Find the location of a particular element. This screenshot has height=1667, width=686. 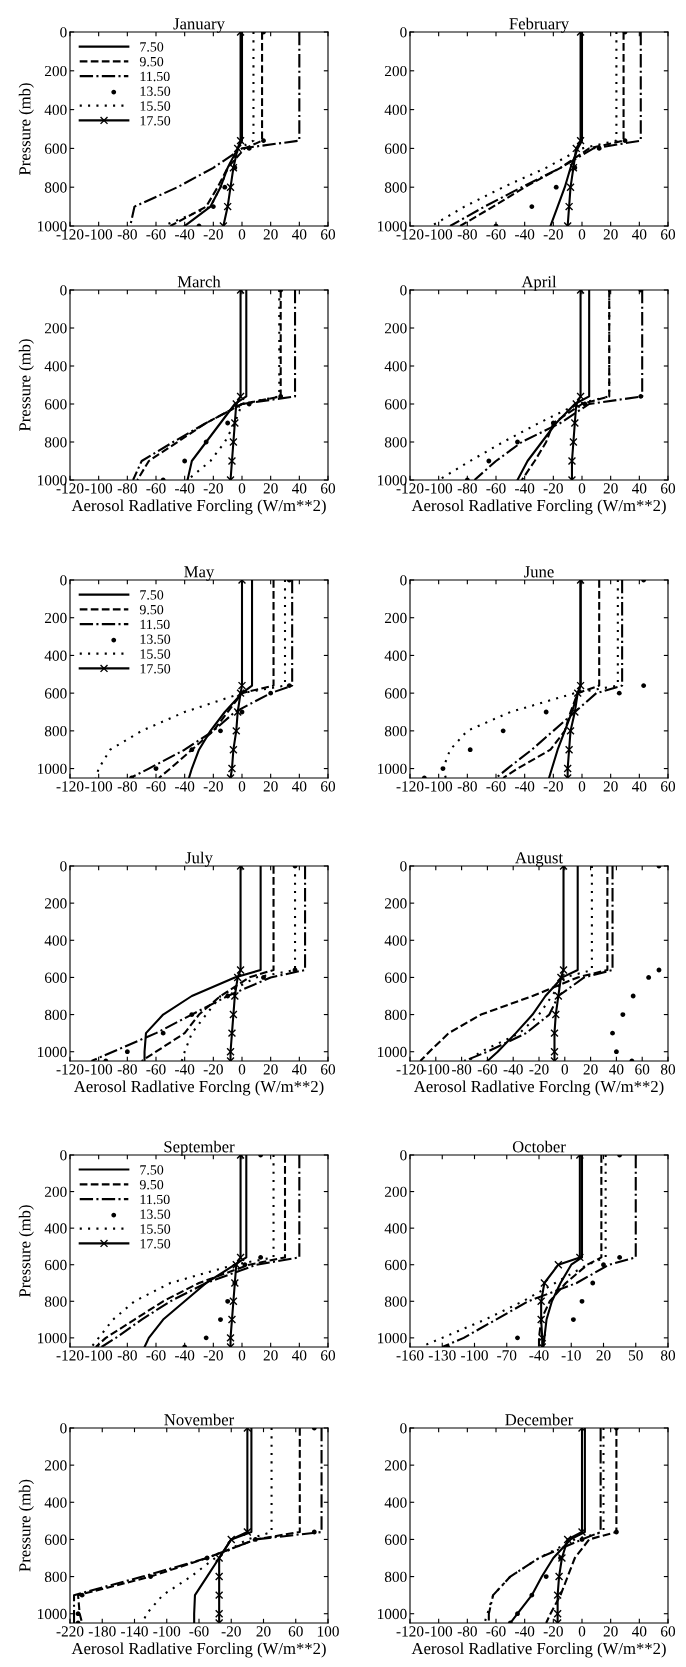

x-tick-label: -70 is located at coordinates (507, 1355).